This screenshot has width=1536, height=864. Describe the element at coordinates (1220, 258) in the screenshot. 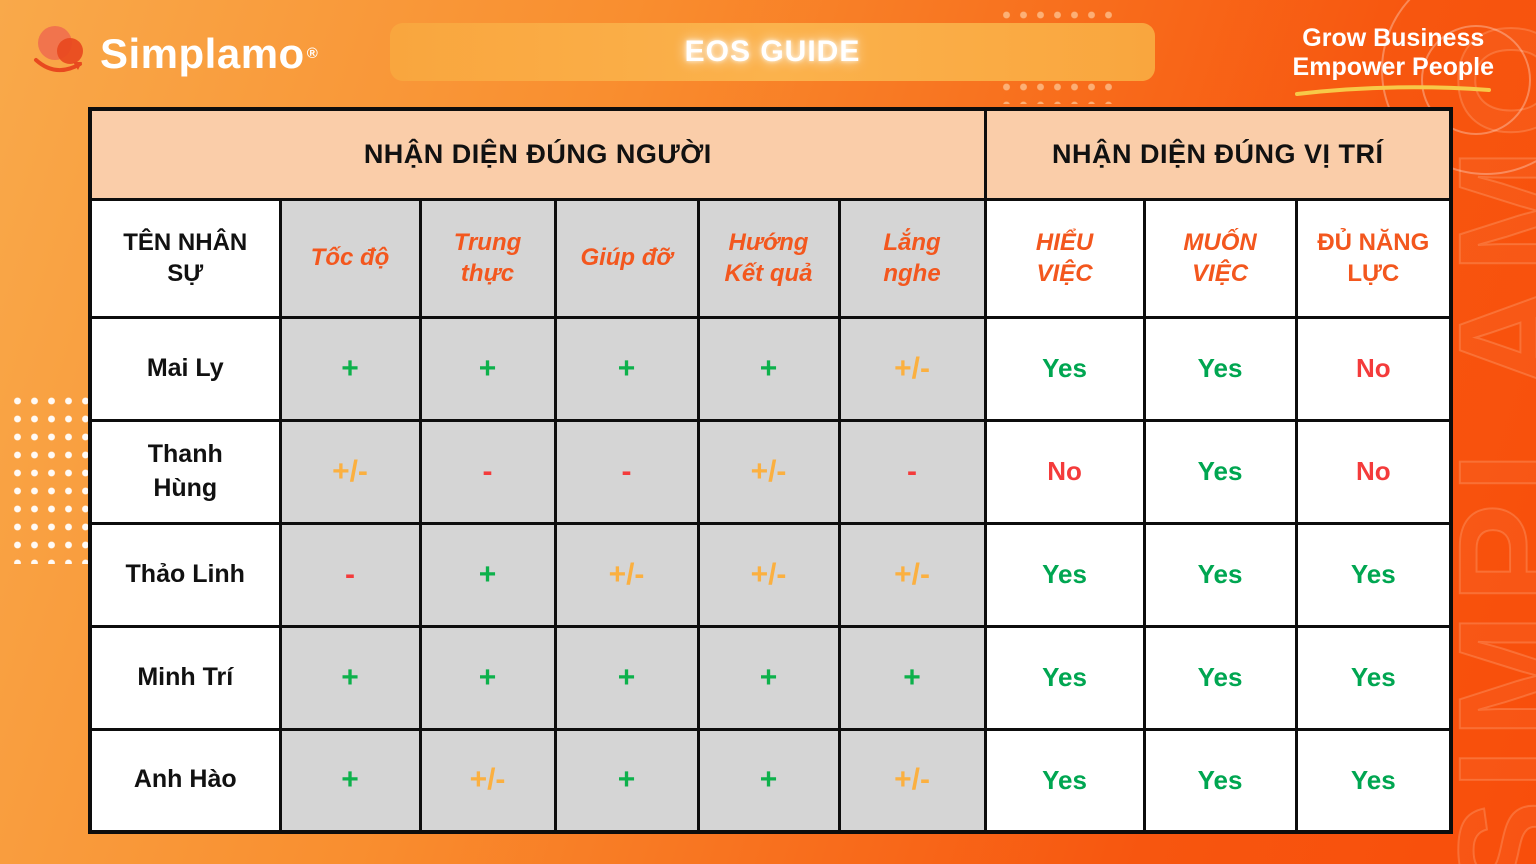

I see `column-header-gwc: MUỐN VIỆC` at that location.